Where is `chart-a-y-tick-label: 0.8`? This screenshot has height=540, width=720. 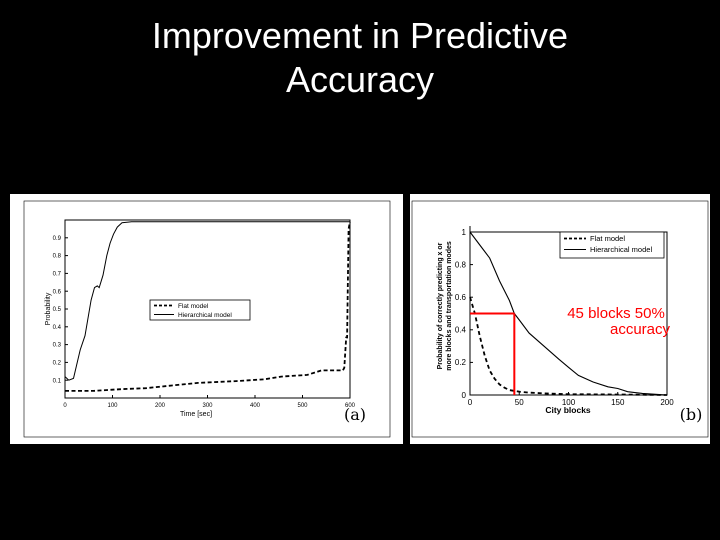
chart-a-y-tick-label: 0.8 is located at coordinates (57, 257).